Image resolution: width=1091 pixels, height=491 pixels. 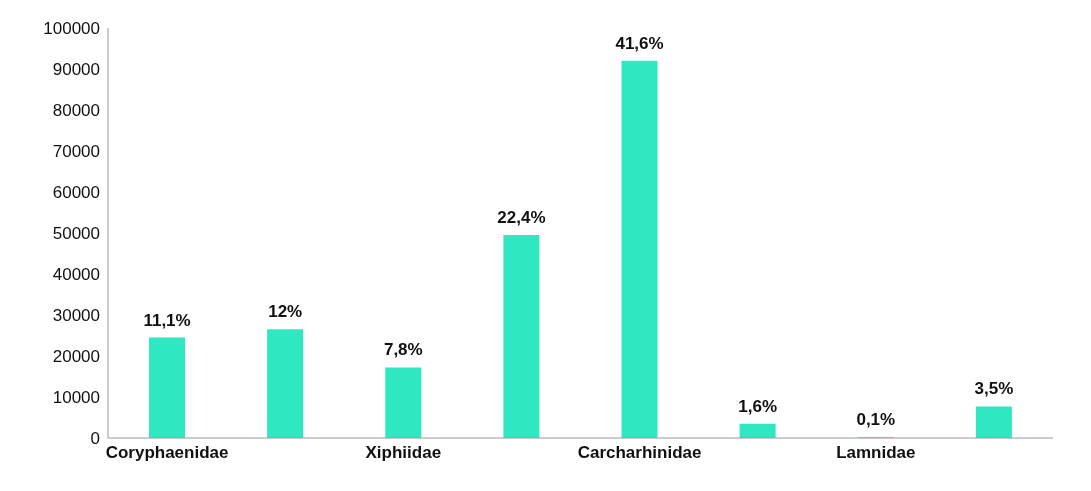 I want to click on y-tick-label: 40000, so click(x=76, y=275).